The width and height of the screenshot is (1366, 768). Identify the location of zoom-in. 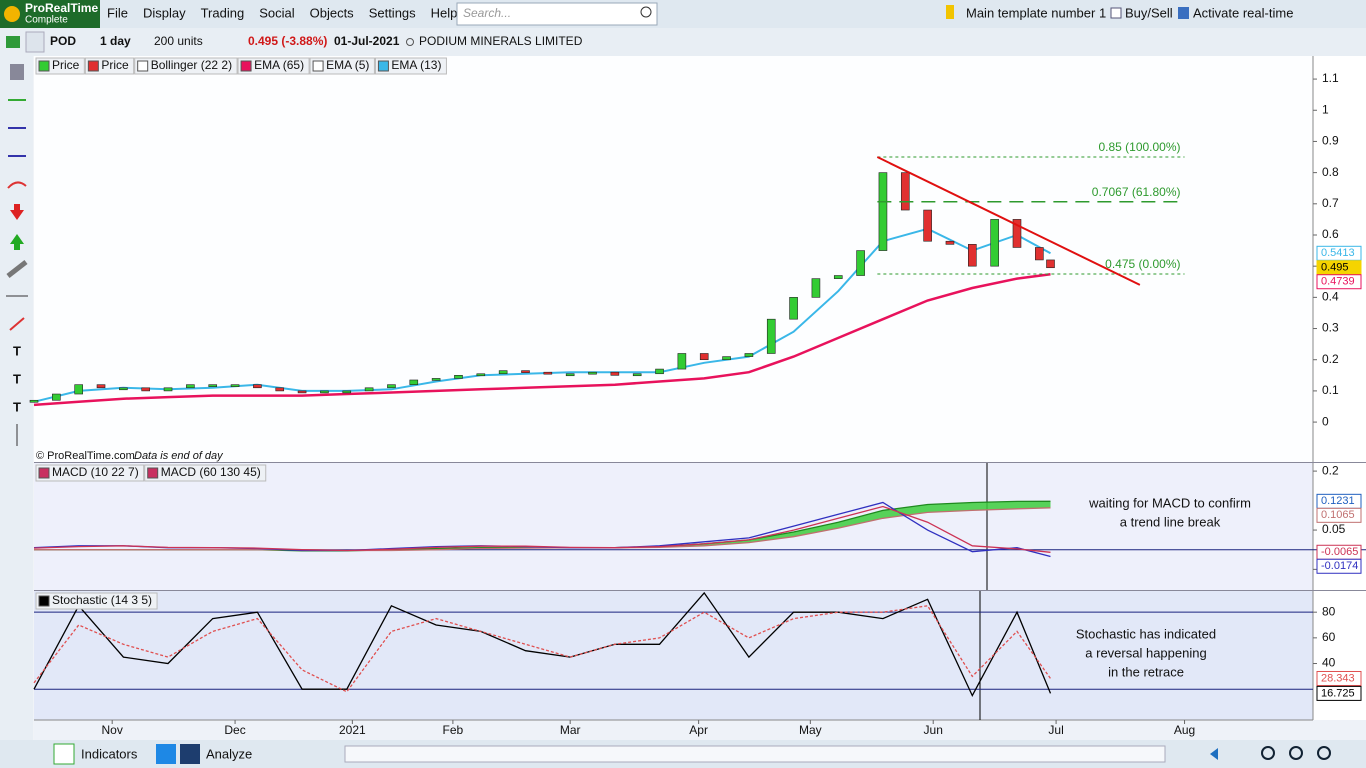
(1324, 753).